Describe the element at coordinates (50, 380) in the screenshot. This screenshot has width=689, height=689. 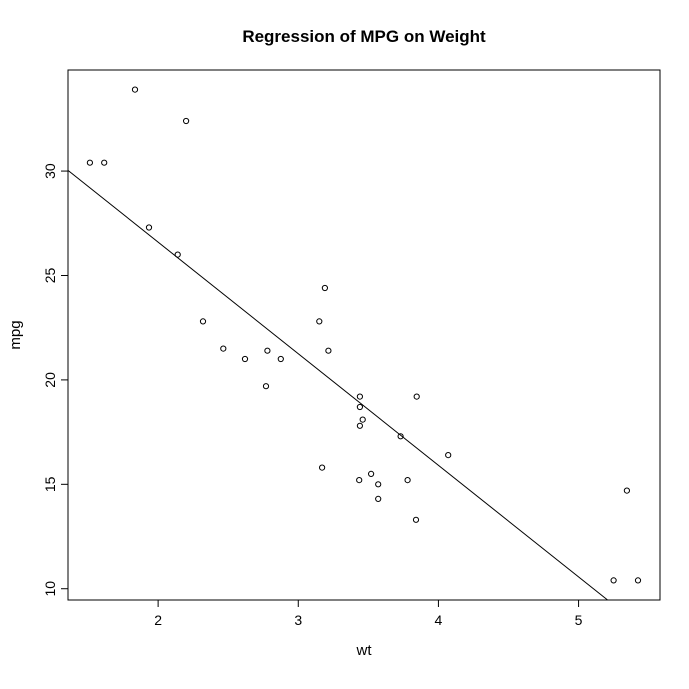
I see `y-tick-label: 20` at that location.